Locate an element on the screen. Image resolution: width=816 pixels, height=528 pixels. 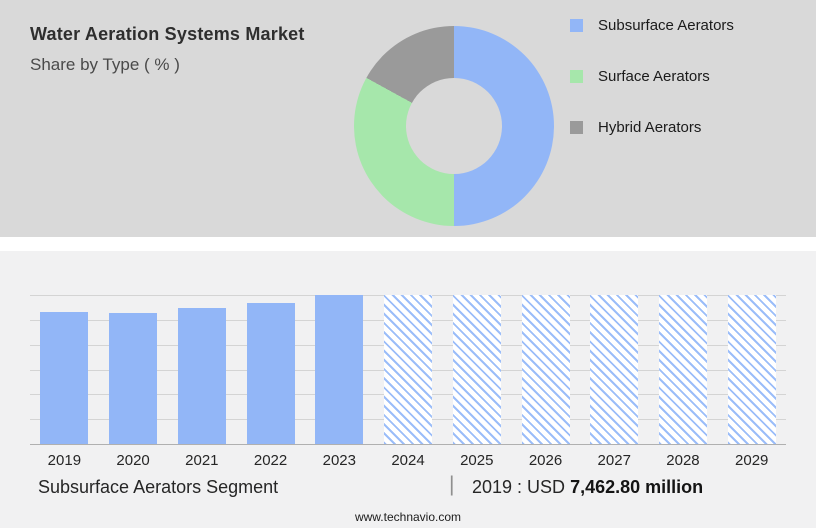
legend-item-0: Subsurface Aerators is located at coordinates (652, 25).